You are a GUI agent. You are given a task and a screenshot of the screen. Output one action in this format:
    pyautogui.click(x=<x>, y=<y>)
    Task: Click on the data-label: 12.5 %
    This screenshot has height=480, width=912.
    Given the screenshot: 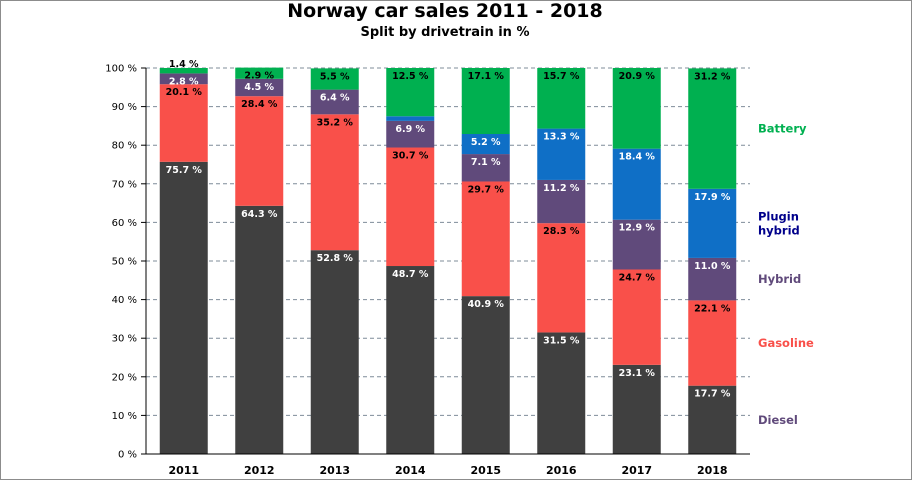 What is the action you would take?
    pyautogui.click(x=410, y=76)
    